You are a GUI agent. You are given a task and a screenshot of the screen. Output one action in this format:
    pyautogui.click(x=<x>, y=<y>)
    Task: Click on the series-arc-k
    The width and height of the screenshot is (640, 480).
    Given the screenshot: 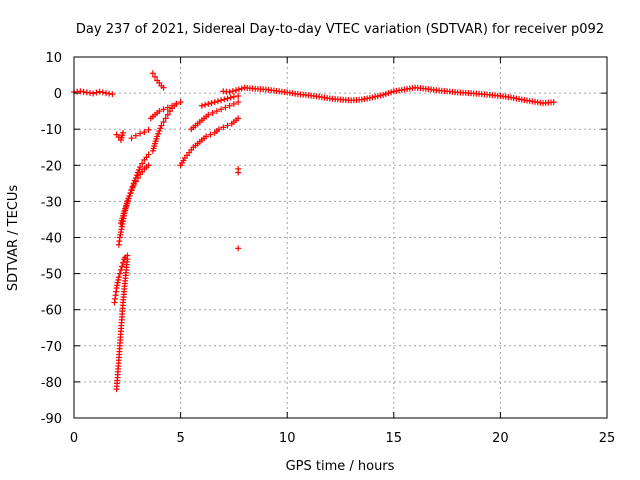 What is the action you would take?
    pyautogui.click(x=209, y=142)
    